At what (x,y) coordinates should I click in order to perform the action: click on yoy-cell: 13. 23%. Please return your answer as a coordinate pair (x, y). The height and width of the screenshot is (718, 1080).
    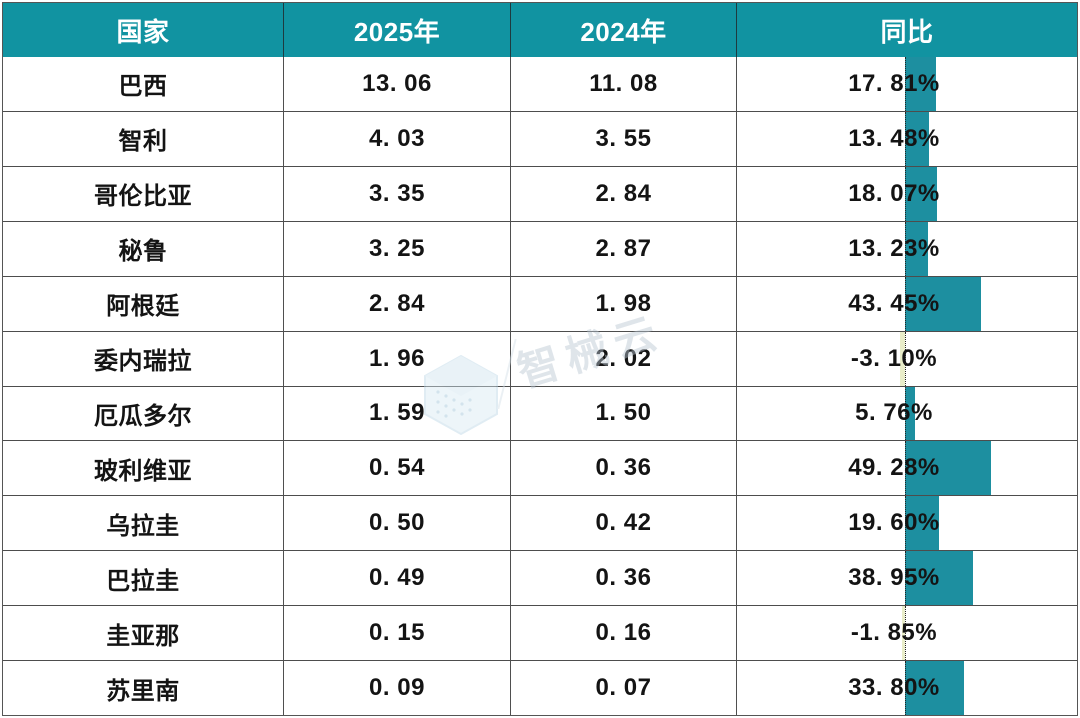
    Looking at the image, I should click on (906, 248).